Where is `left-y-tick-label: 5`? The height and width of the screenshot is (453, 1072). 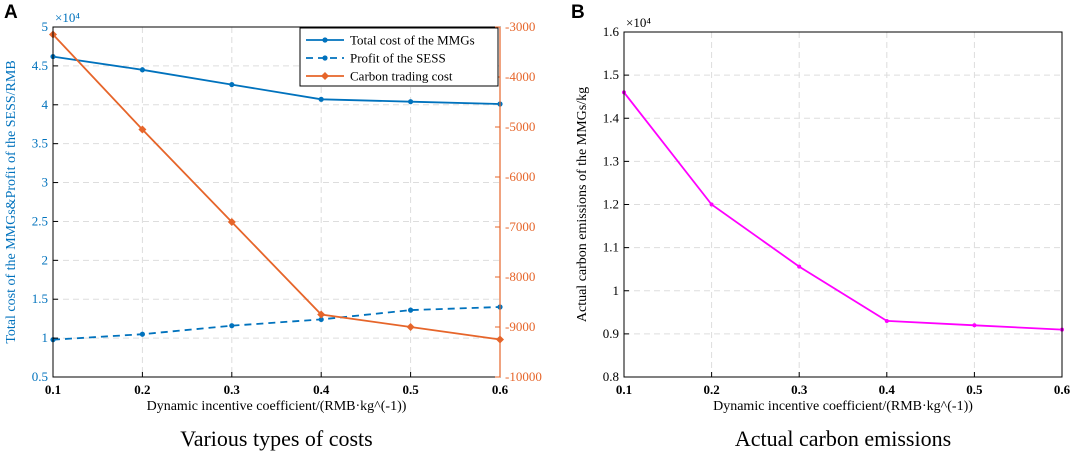
left-y-tick-label: 5 is located at coordinates (45, 26).